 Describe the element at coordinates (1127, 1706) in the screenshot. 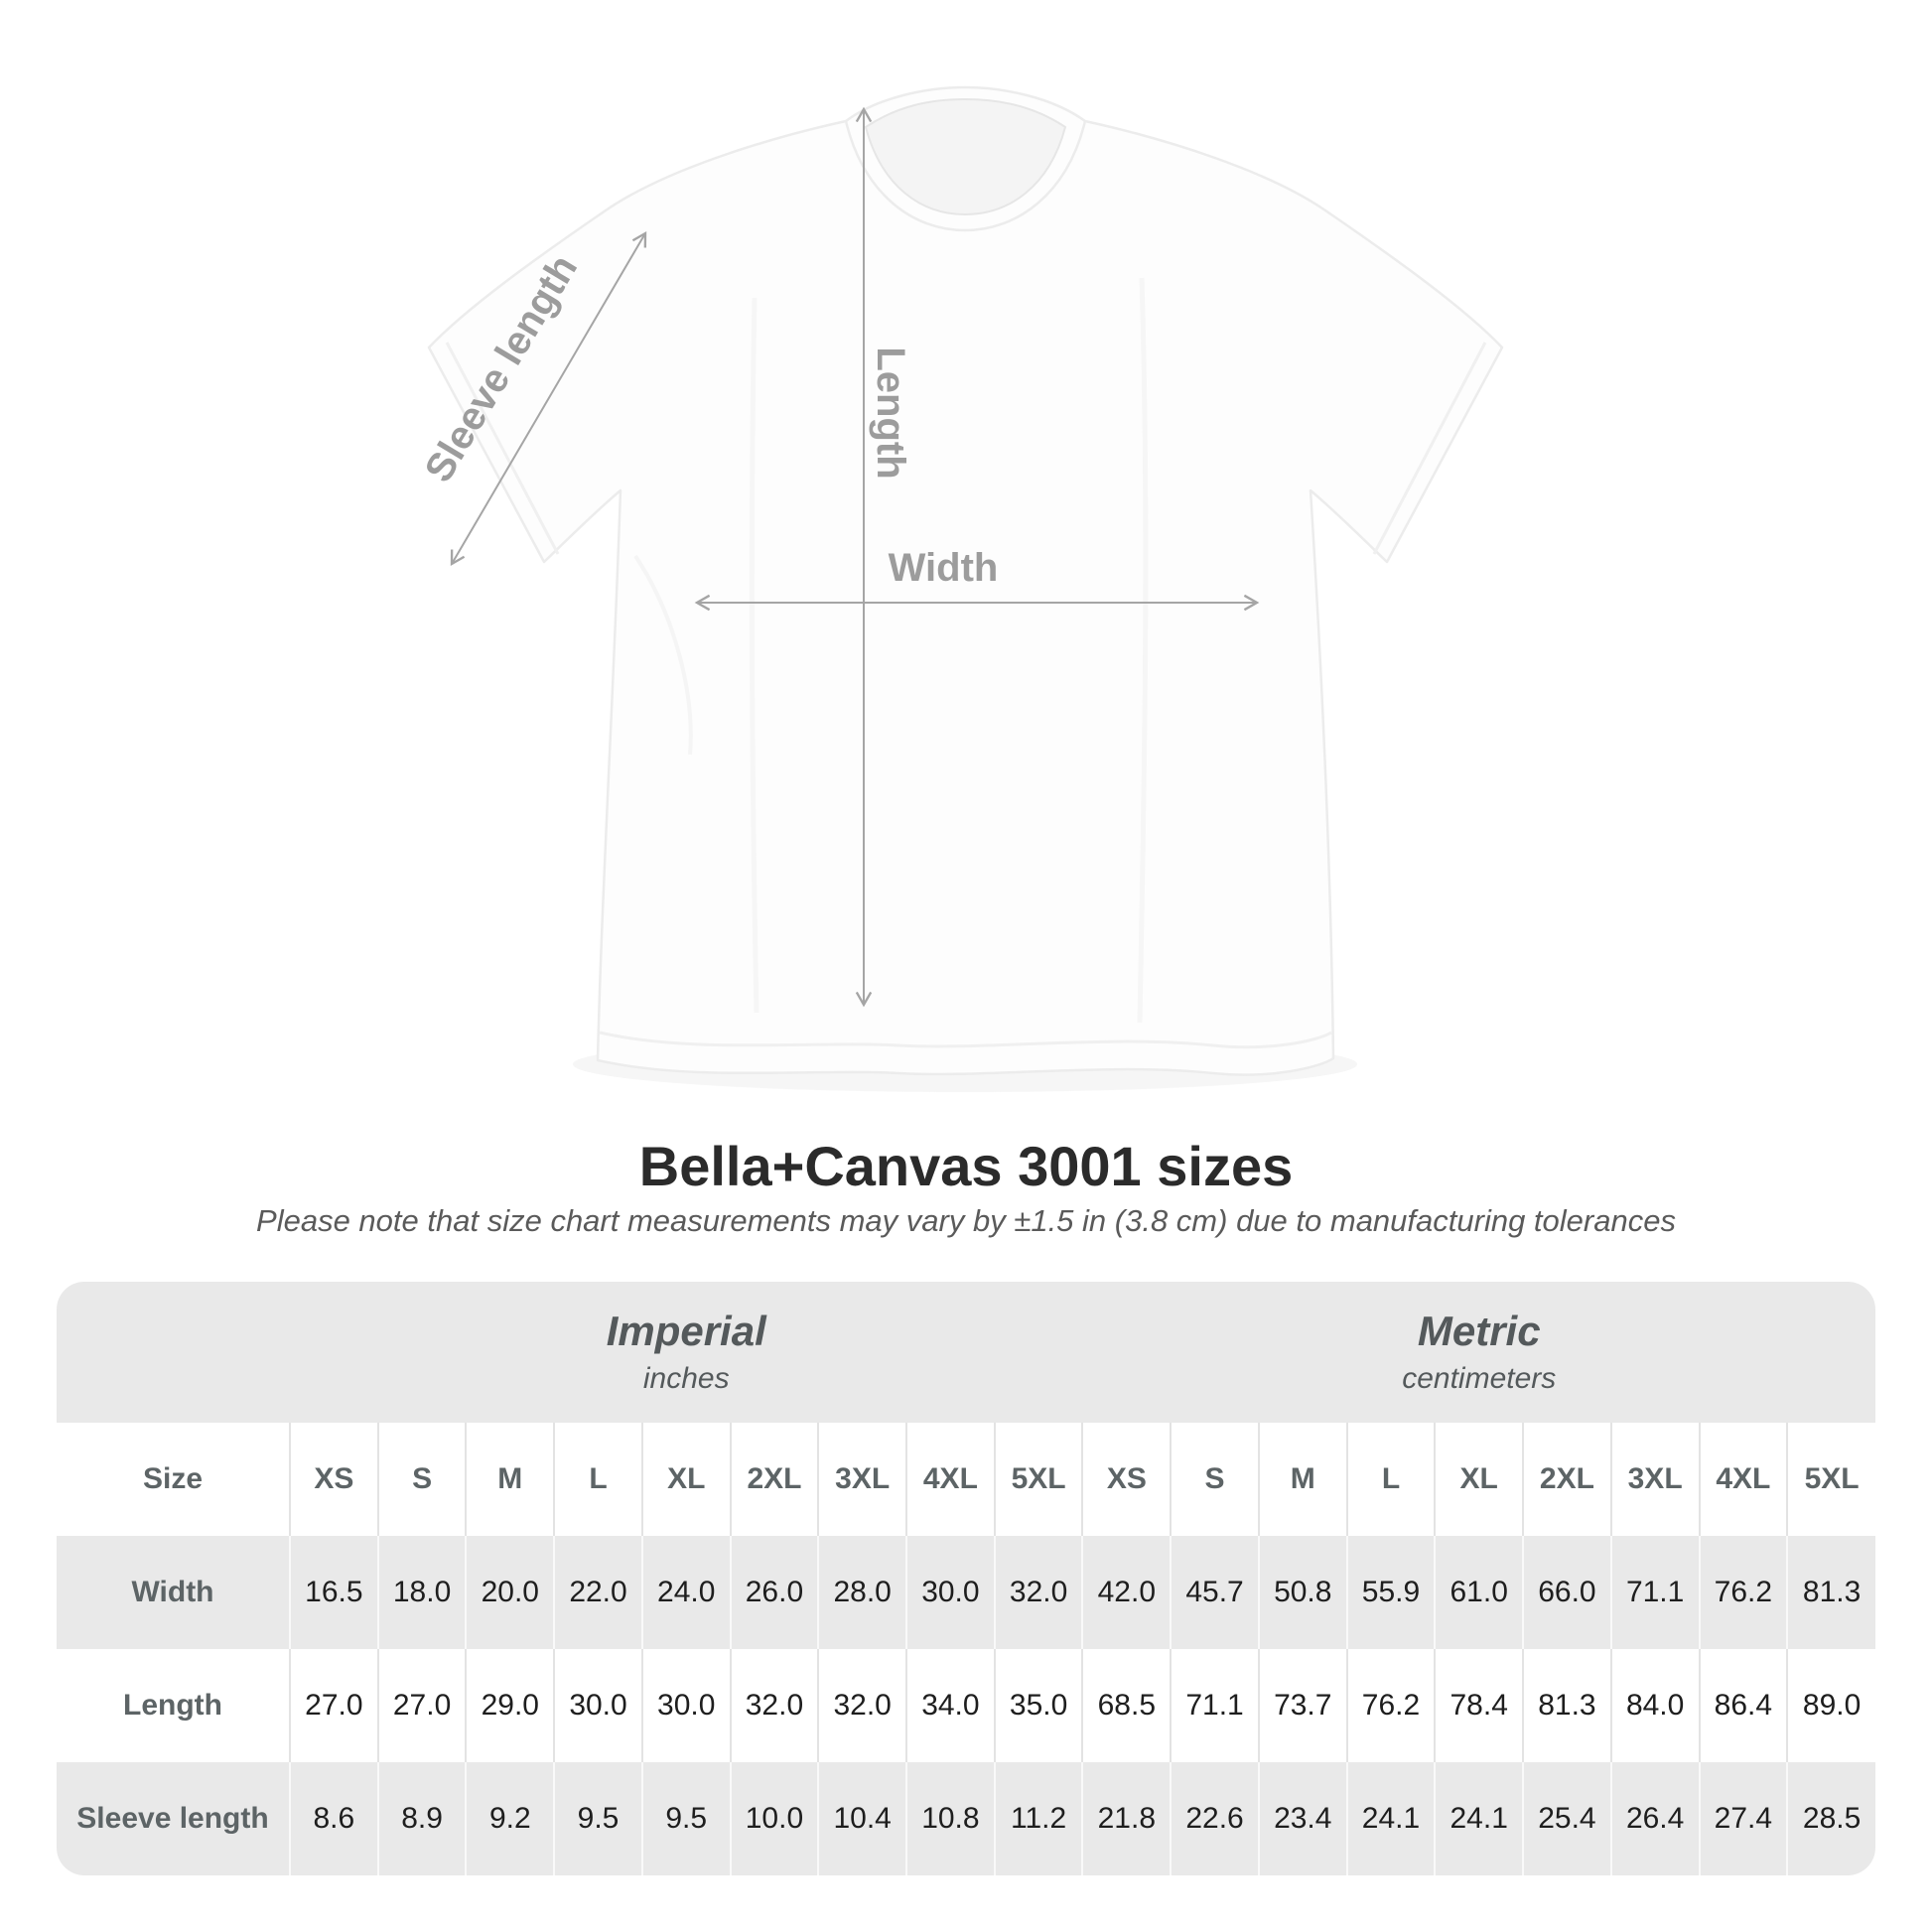

I see `cell: 68.5` at that location.